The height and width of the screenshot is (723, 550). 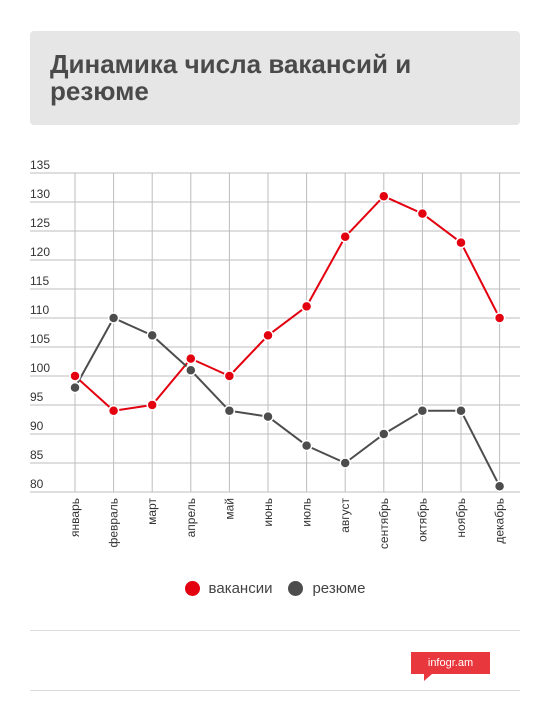 I want to click on x-tick-label: ноябрь, so click(x=461, y=518).